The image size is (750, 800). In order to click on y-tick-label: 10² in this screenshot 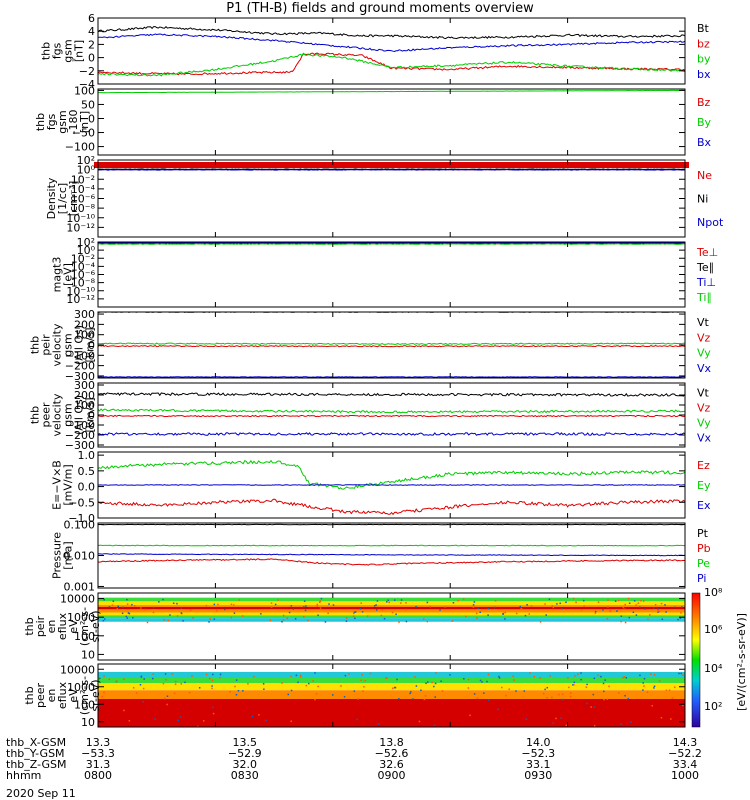, I will do `click(86, 242)`.